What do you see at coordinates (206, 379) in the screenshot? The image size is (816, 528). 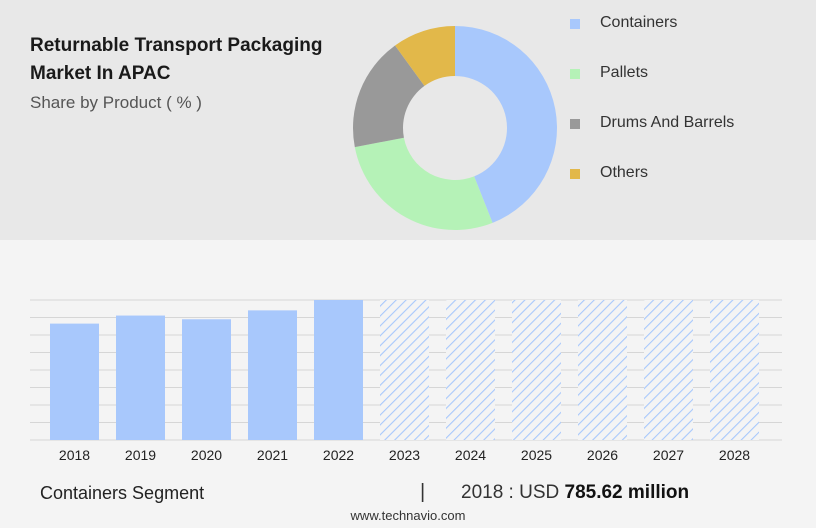 I see `bar-2020` at bounding box center [206, 379].